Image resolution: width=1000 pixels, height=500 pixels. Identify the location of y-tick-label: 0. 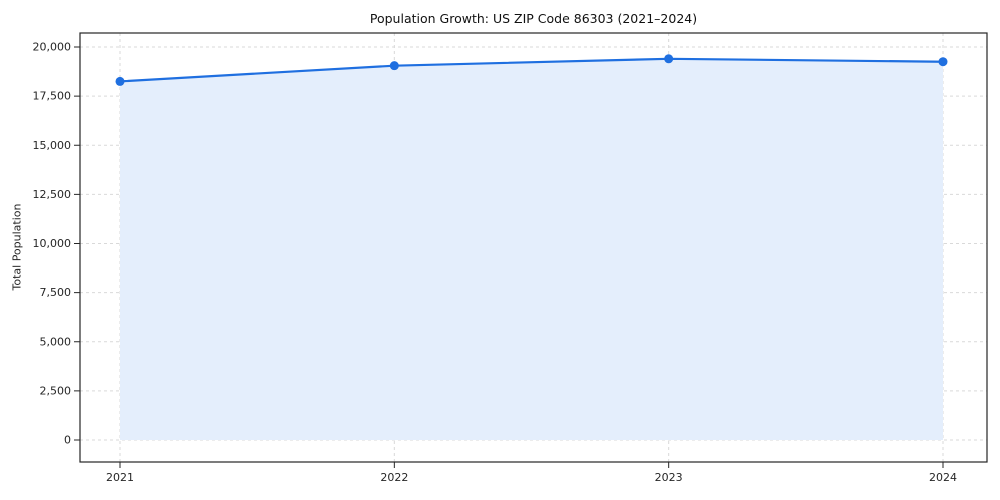
(67, 440).